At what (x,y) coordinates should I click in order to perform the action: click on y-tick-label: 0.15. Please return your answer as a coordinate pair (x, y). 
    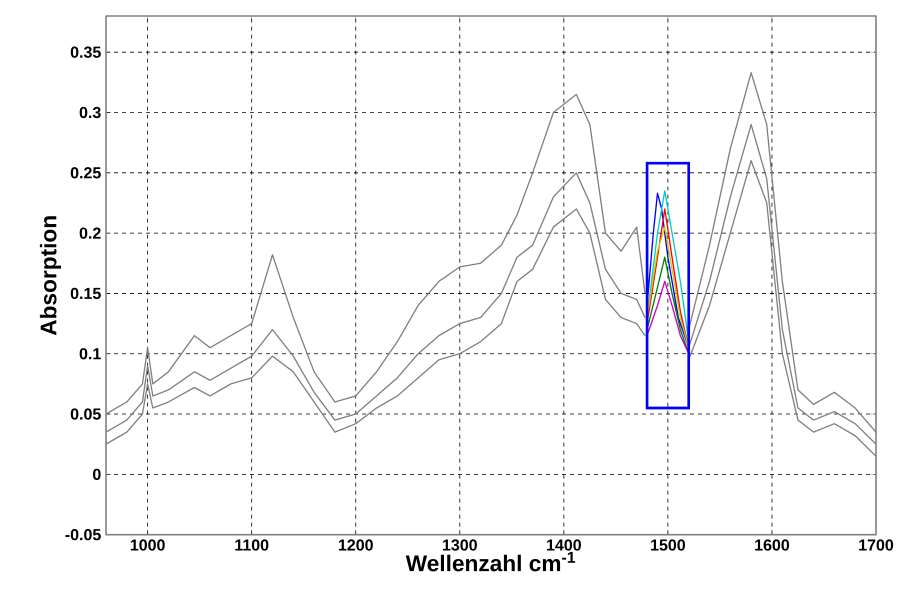
    Looking at the image, I should click on (85, 294).